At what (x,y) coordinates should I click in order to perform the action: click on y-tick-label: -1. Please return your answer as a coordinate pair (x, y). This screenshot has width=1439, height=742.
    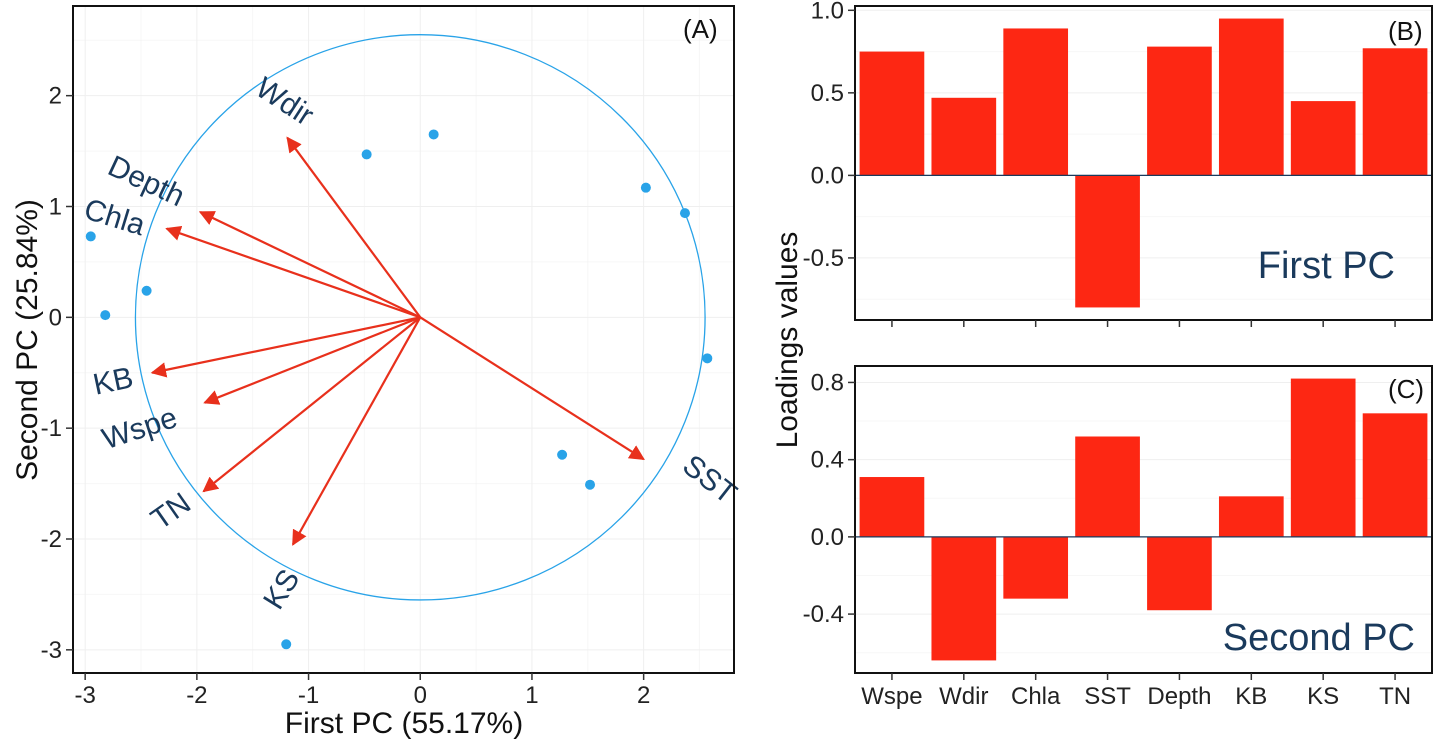
    Looking at the image, I should click on (51, 428).